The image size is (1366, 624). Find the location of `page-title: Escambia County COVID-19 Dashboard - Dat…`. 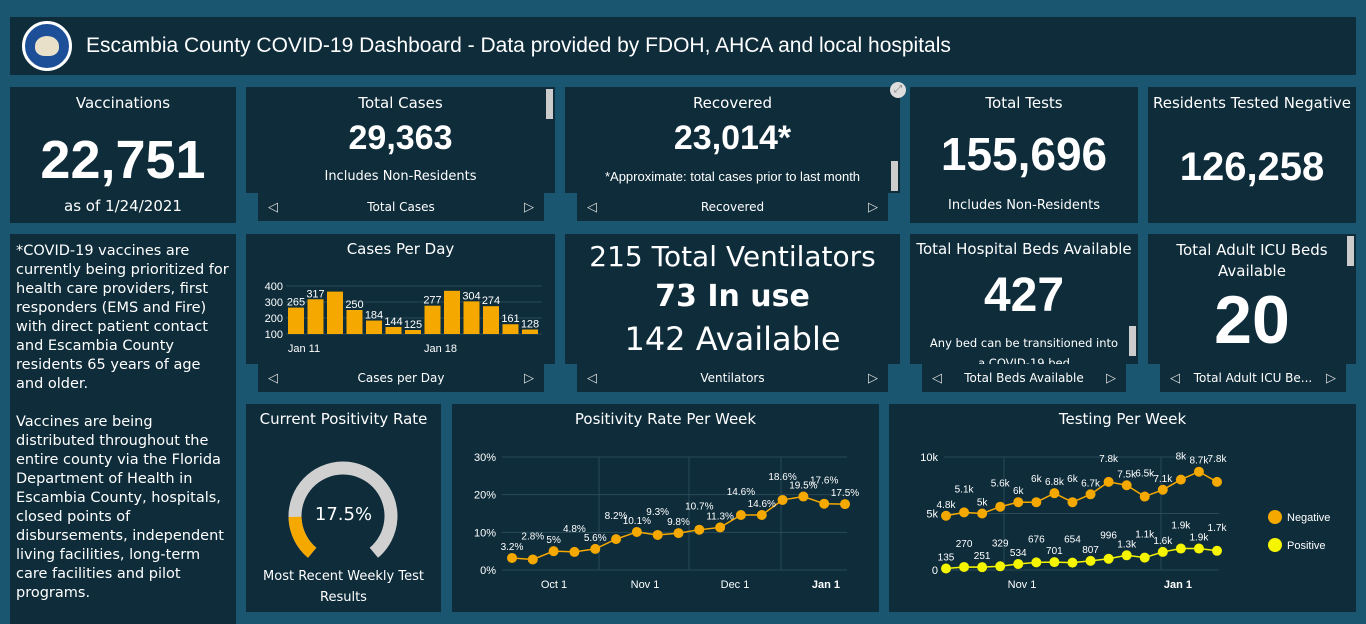

page-title: Escambia County COVID-19 Dashboard - Dat… is located at coordinates (518, 45).